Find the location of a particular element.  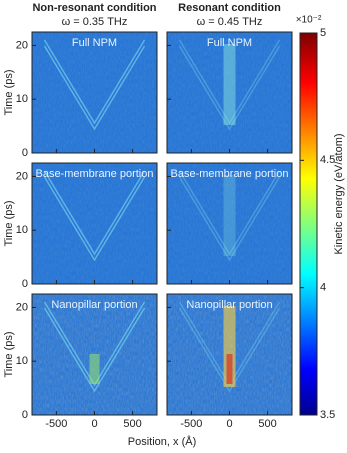

colorbar-tick-label: 5 is located at coordinates (323, 33).